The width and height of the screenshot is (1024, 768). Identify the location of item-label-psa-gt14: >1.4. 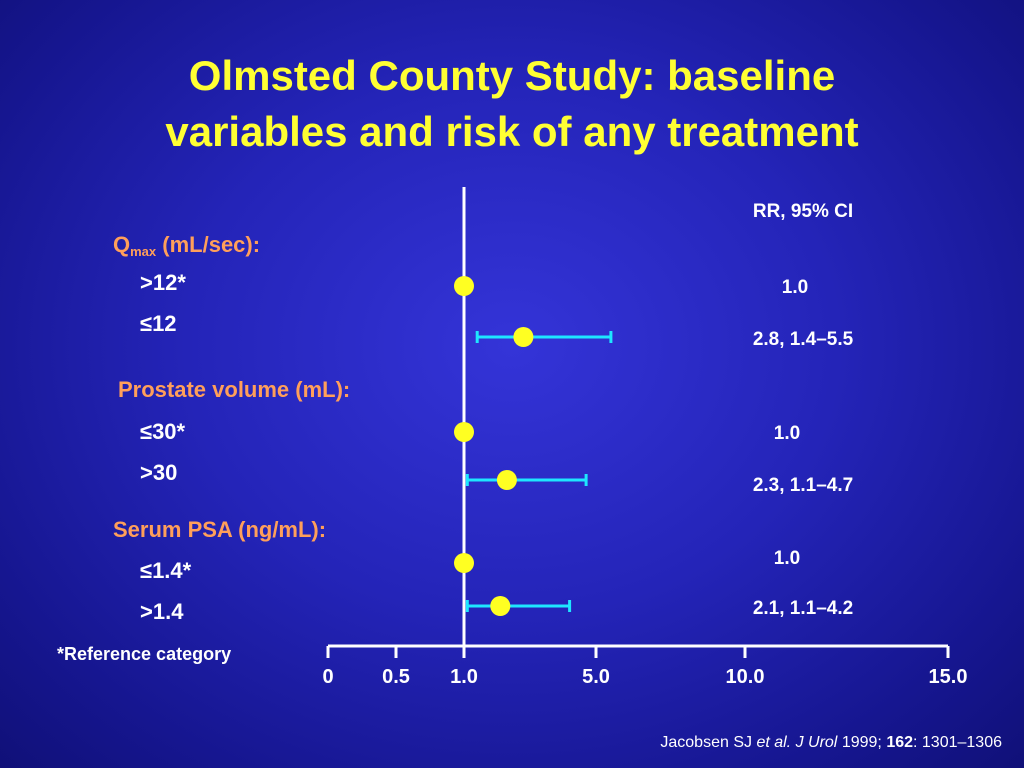
(162, 611).